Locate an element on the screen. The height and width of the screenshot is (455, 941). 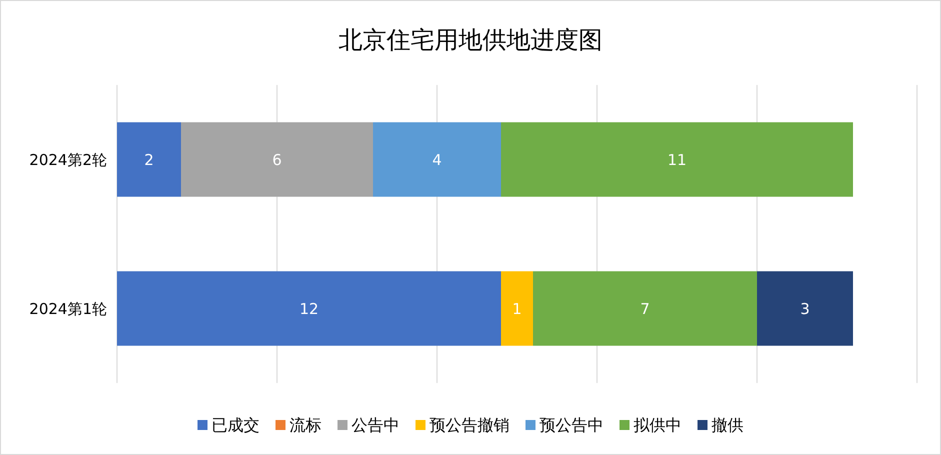
data-label: 11 is located at coordinates (677, 159).